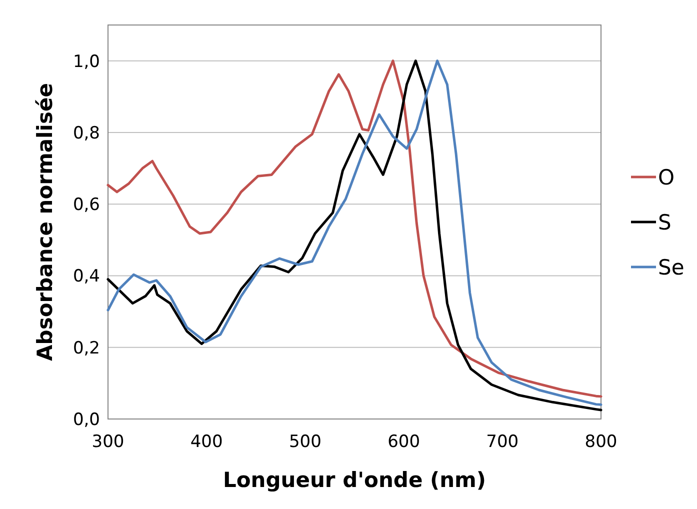 Image resolution: width=697 pixels, height=509 pixels. Describe the element at coordinates (665, 222) in the screenshot. I see `legend-label: S` at that location.